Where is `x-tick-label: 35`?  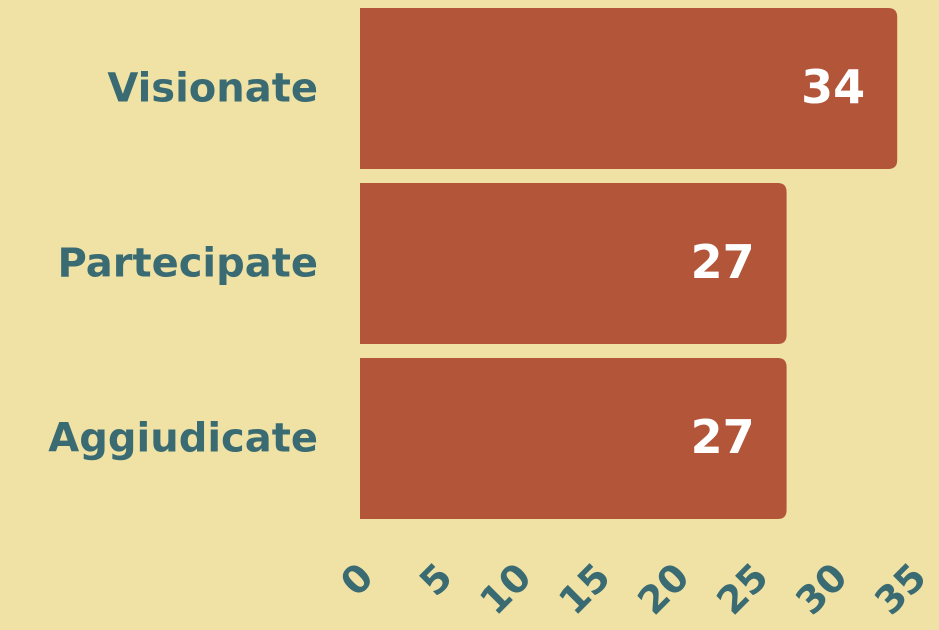 x-tick-label: 35 is located at coordinates (900, 589).